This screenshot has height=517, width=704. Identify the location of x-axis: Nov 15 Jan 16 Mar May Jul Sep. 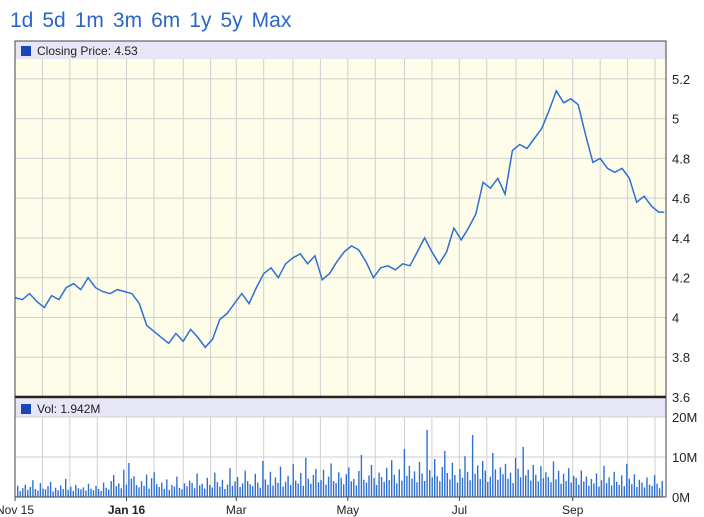
(292, 507).